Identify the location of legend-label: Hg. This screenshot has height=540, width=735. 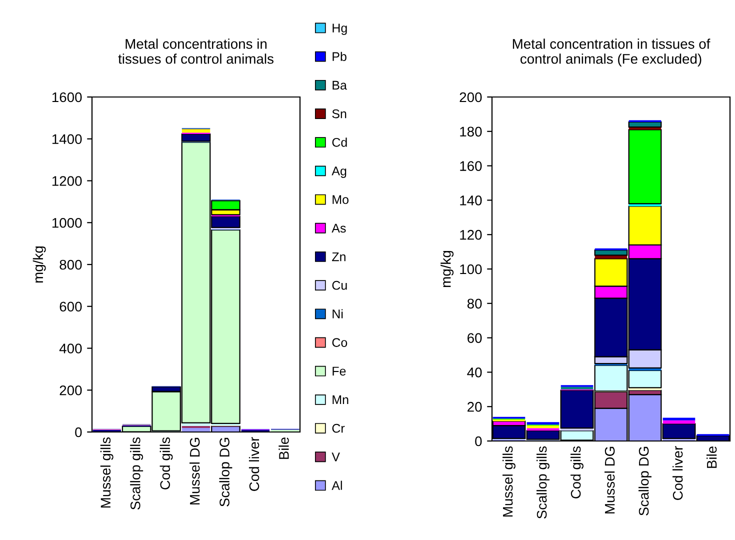
(339, 29).